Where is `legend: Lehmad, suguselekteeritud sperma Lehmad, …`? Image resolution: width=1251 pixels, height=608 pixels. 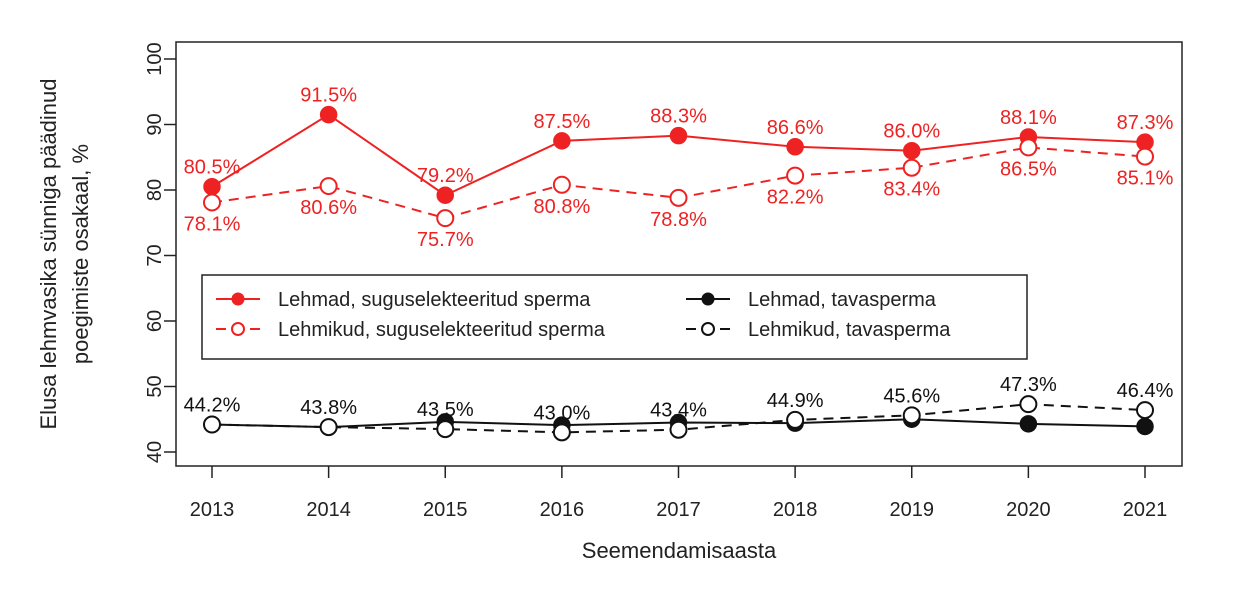 legend: Lehmad, suguselekteeritud sperma Lehmad, … is located at coordinates (614, 317).